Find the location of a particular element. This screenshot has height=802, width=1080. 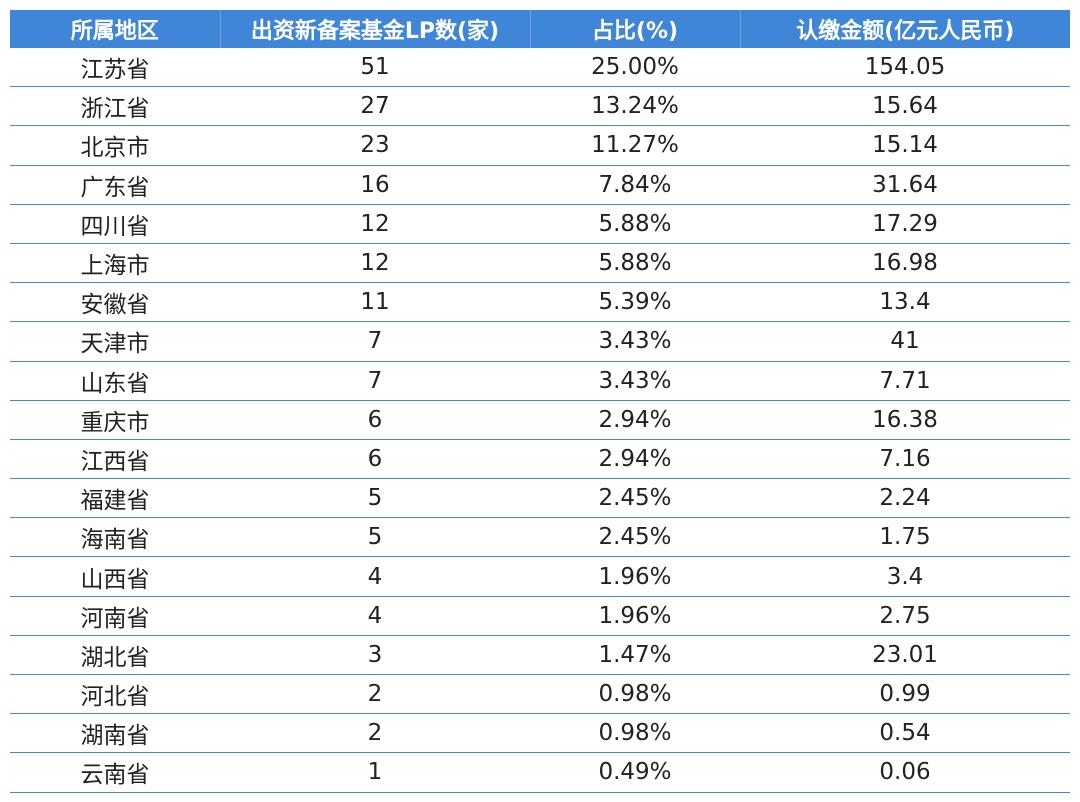

table-row: 广东省 16 7.84% 31.64 is located at coordinates (540, 185).